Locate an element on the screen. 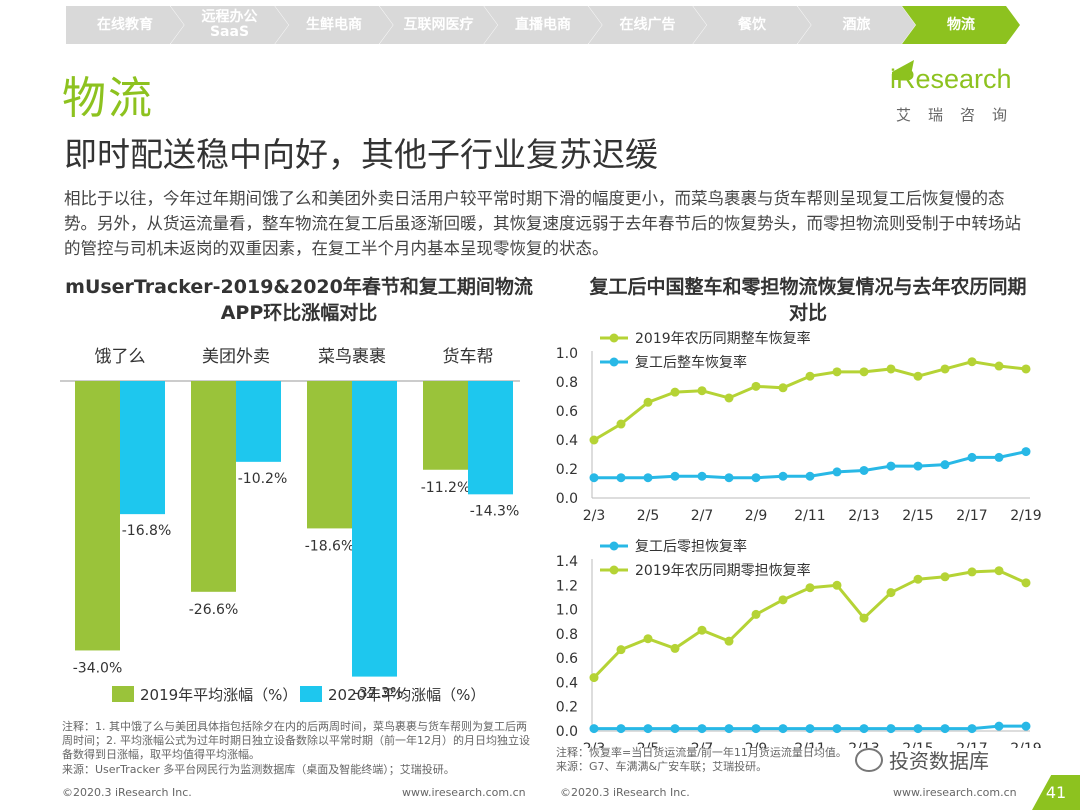  y-tick-label: 0.2 is located at coordinates (567, 470).